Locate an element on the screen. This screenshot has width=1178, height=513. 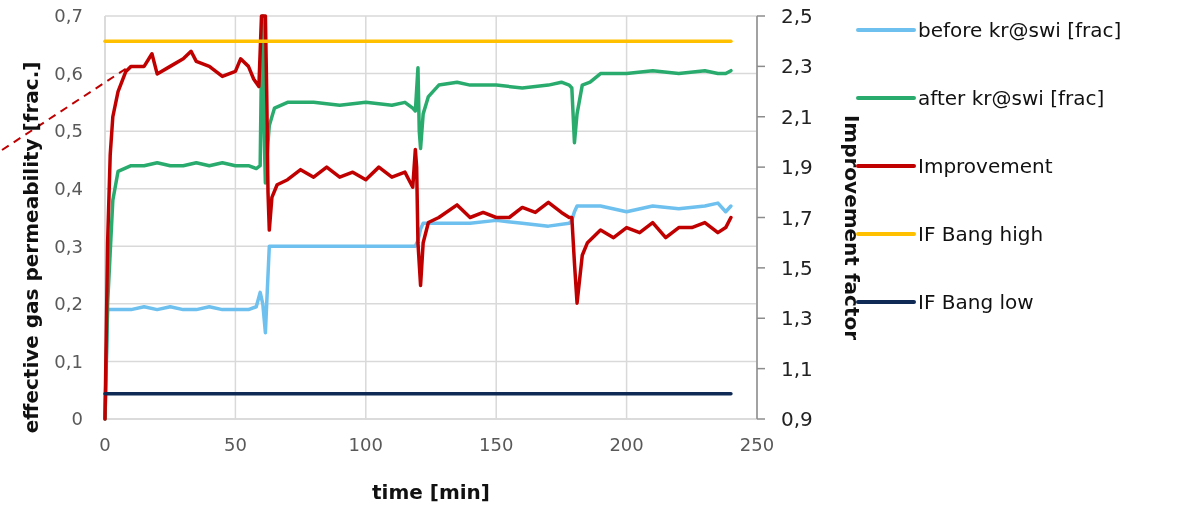
y2-tick-label: 2,1 is located at coordinates (797, 116).